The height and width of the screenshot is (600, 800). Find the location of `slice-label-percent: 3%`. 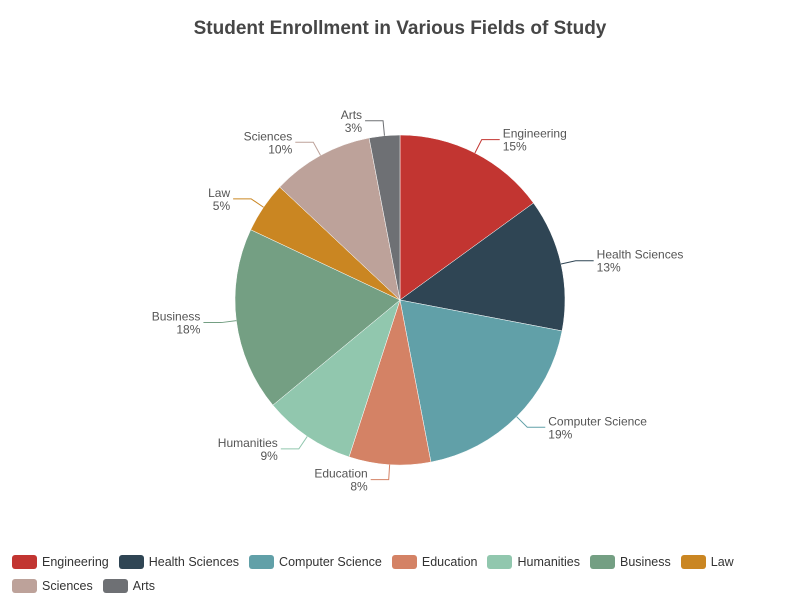

slice-label-percent: 3% is located at coordinates (354, 128).